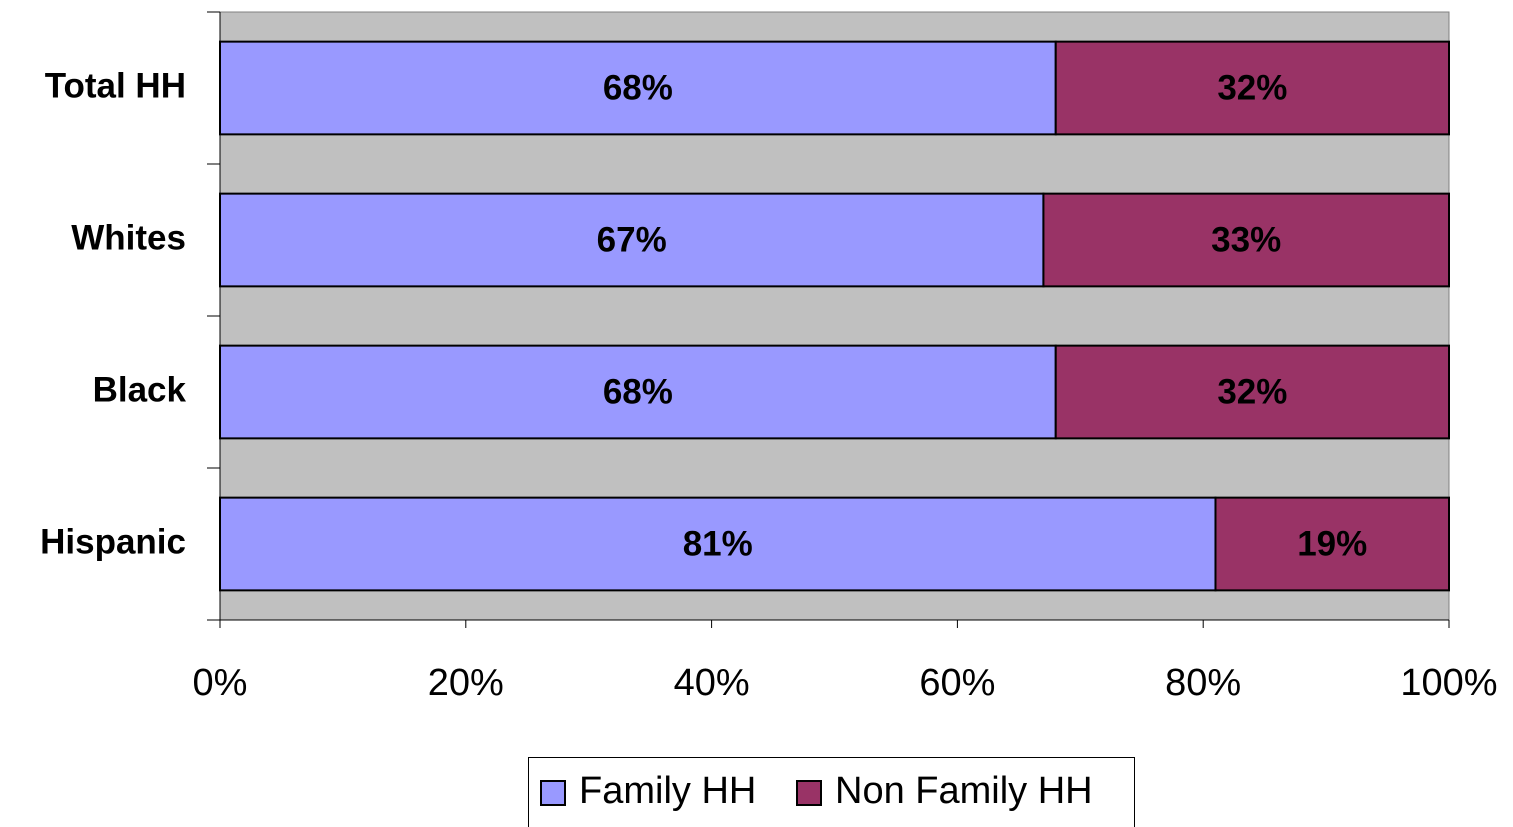 This screenshot has width=1513, height=827. Describe the element at coordinates (667, 791) in the screenshot. I see `legend-label: Family HH` at that location.